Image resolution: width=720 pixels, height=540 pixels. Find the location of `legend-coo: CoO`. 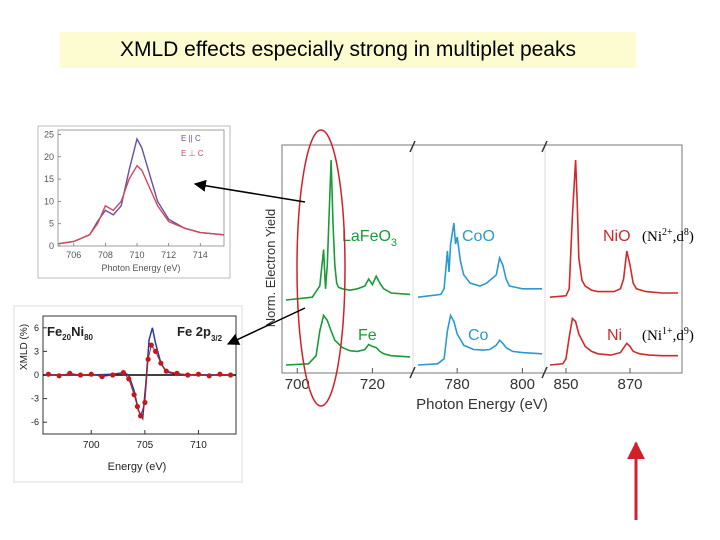

legend-coo: CoO is located at coordinates (478, 236).